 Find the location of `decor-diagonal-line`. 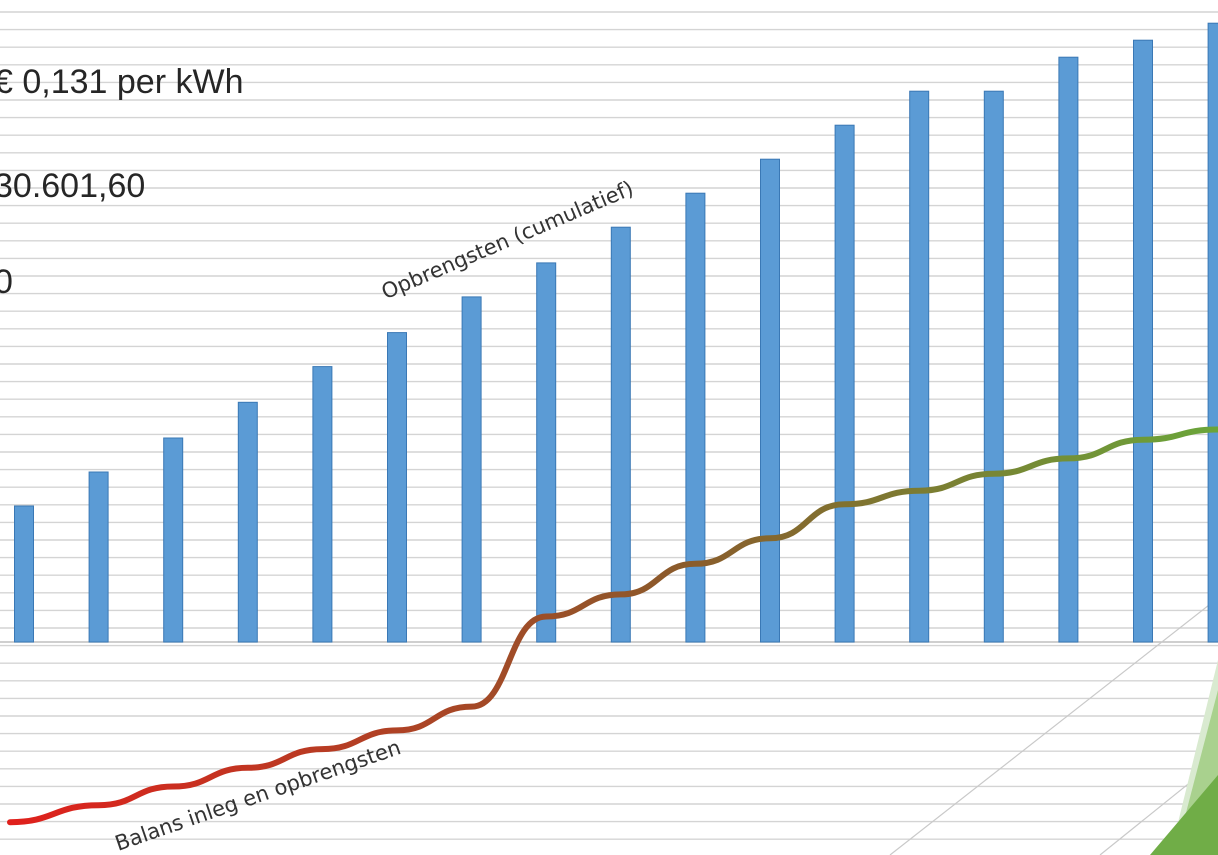

decor-diagonal-line is located at coordinates (1053, 726).